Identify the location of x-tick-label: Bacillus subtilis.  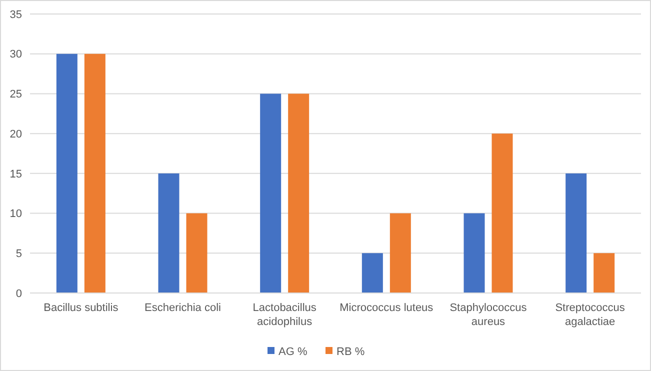
(81, 308).